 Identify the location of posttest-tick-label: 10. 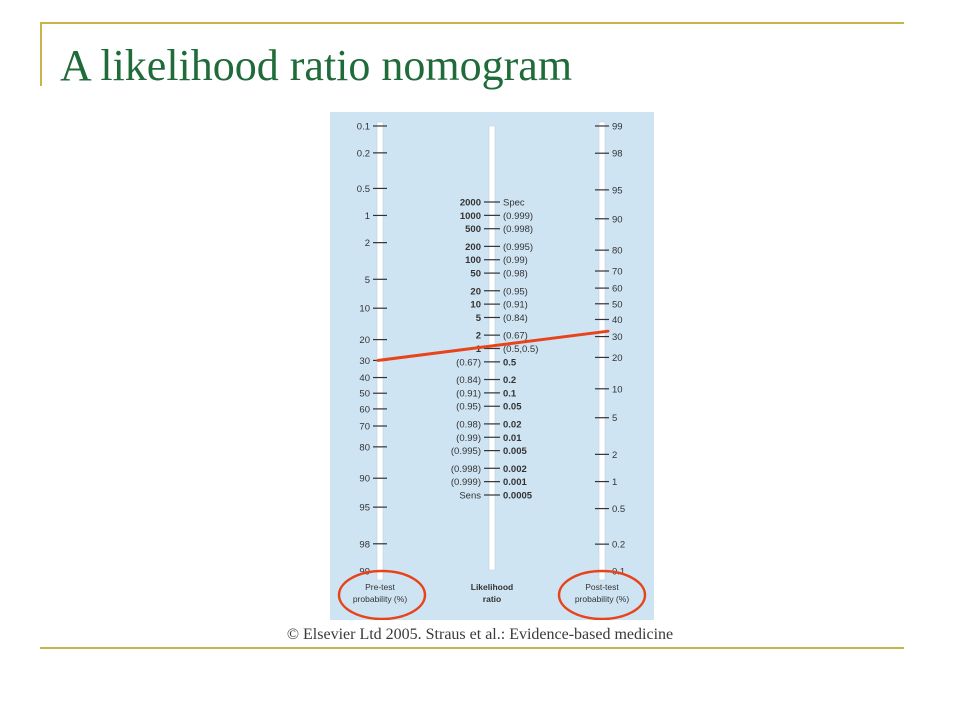
(617, 389).